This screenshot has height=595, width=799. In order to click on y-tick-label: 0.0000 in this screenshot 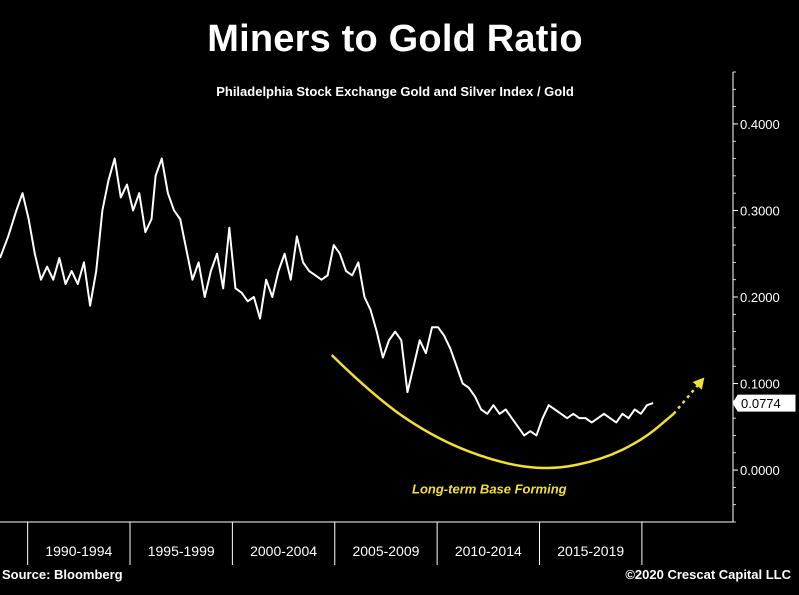, I will do `click(760, 470)`.